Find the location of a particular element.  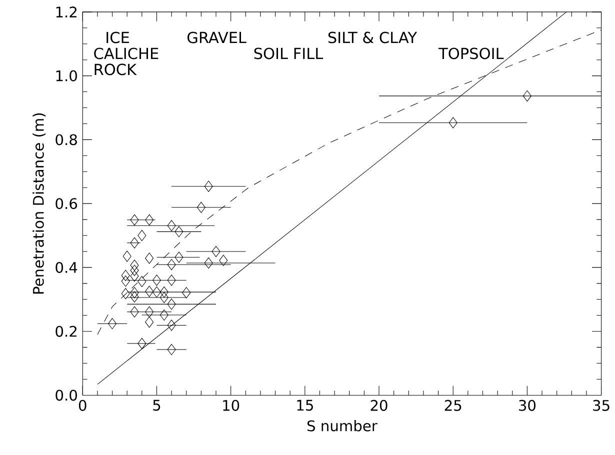

annotation: ROCK is located at coordinates (115, 70).